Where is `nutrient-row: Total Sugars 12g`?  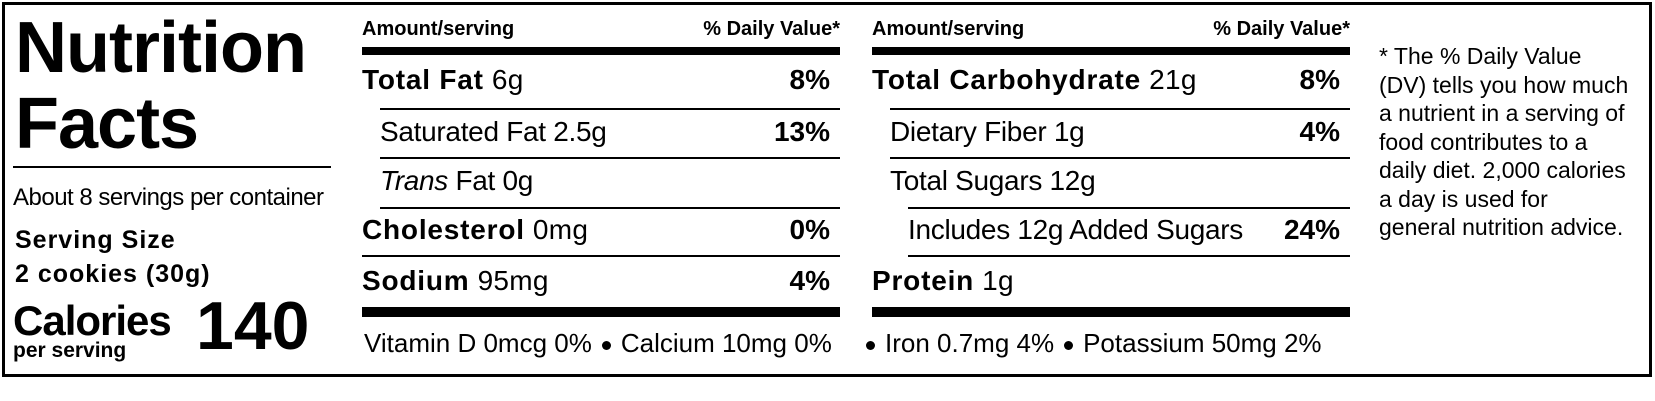
nutrient-row: Total Sugars 12g is located at coordinates (993, 181).